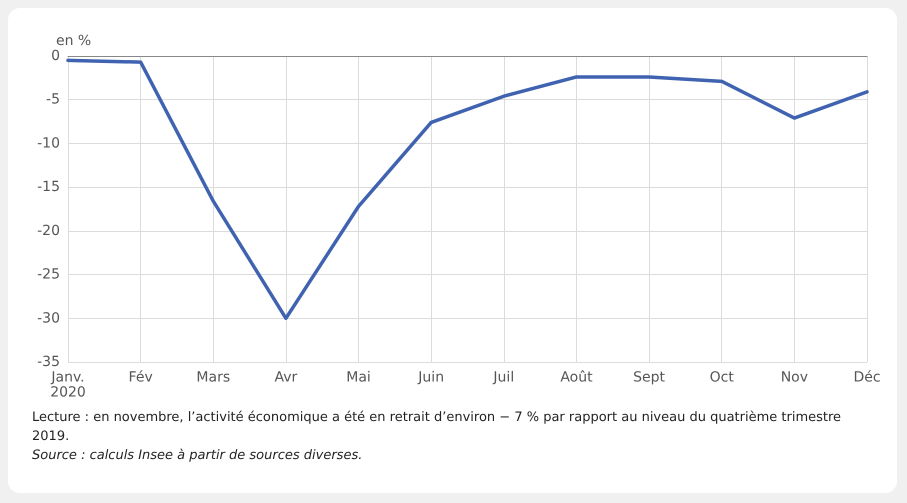 Image resolution: width=907 pixels, height=503 pixels. I want to click on y-tick-label: -15, so click(48, 187).